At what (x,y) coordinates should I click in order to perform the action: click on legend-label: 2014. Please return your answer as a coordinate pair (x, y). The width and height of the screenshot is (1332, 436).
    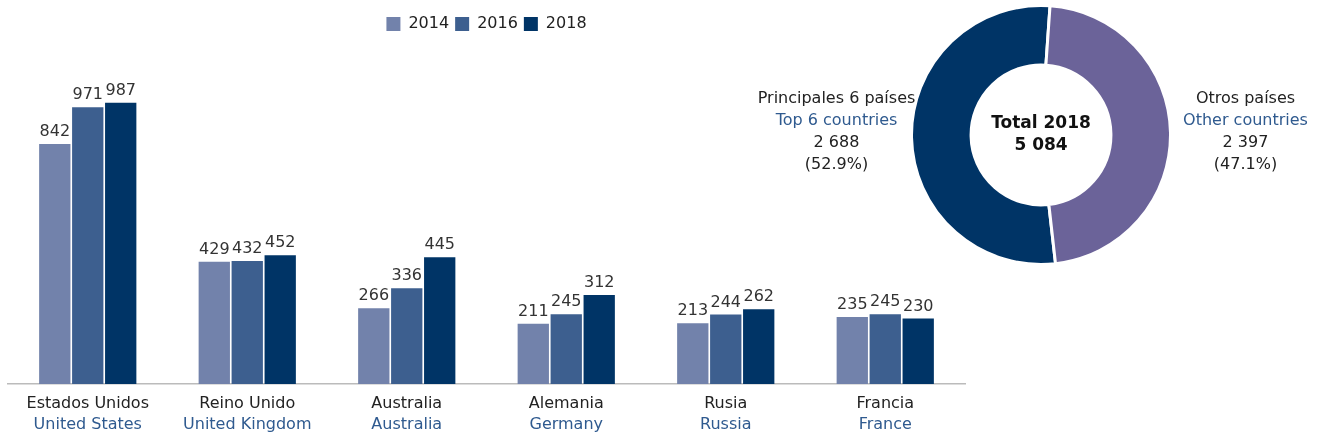
    Looking at the image, I should click on (429, 23).